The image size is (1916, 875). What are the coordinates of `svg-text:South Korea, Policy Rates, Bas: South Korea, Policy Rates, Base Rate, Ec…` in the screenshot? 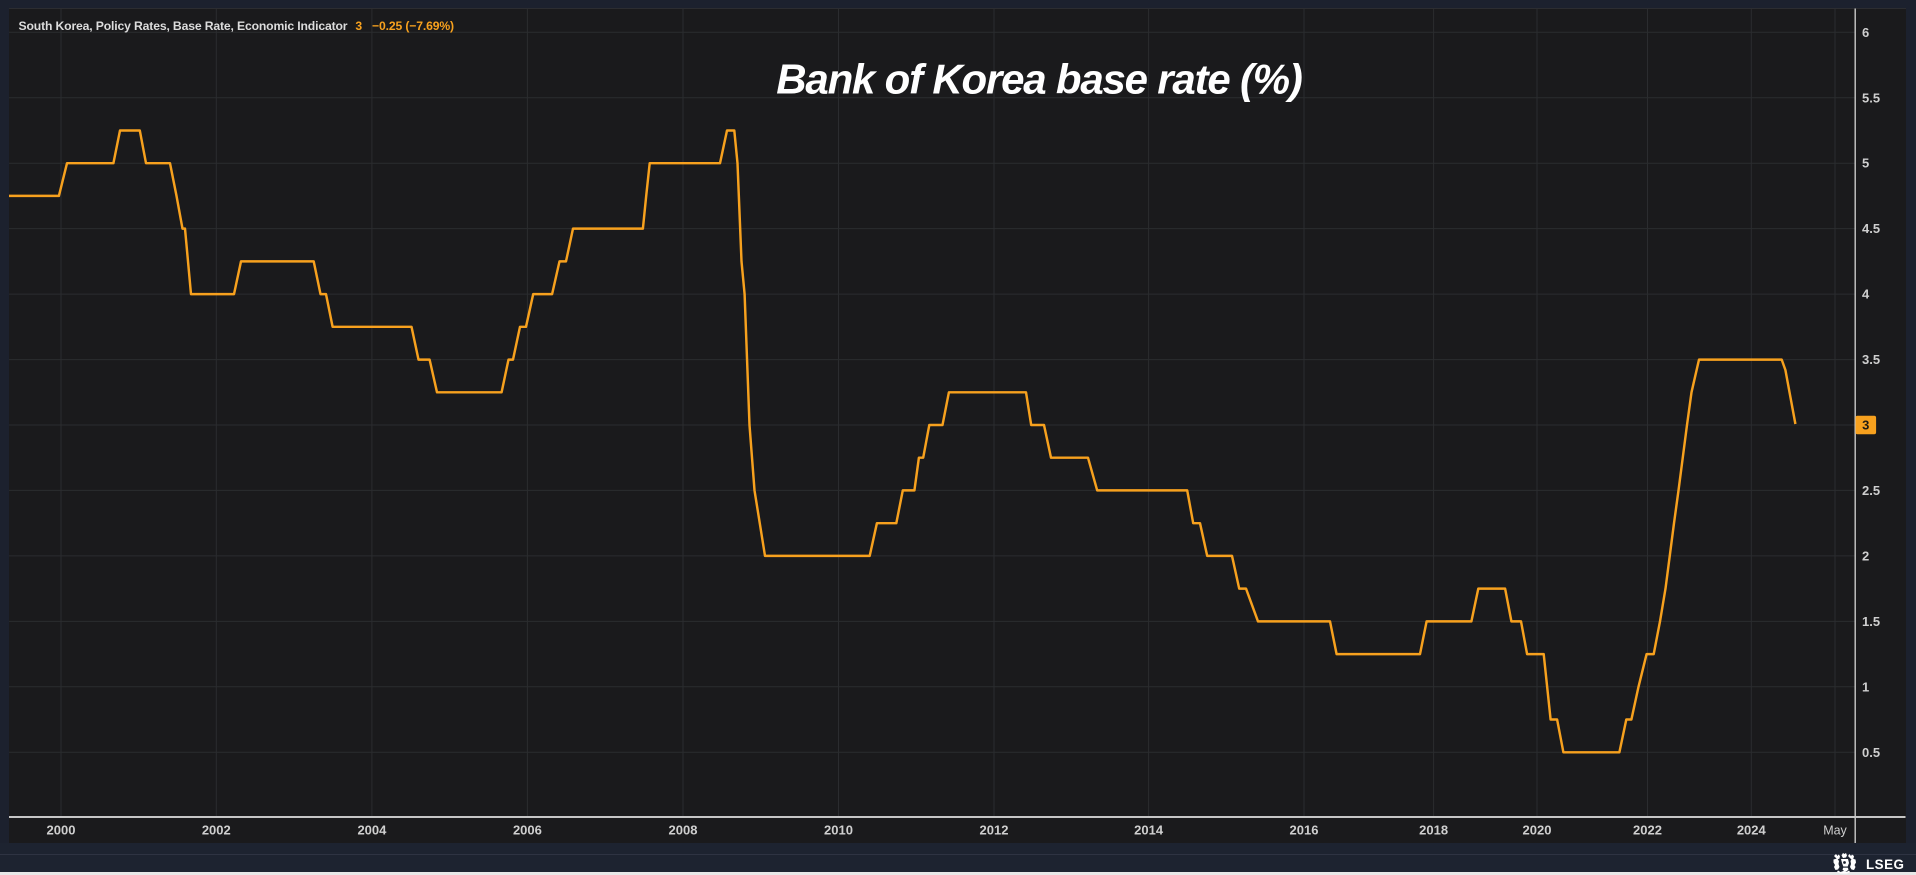 It's located at (237, 26).